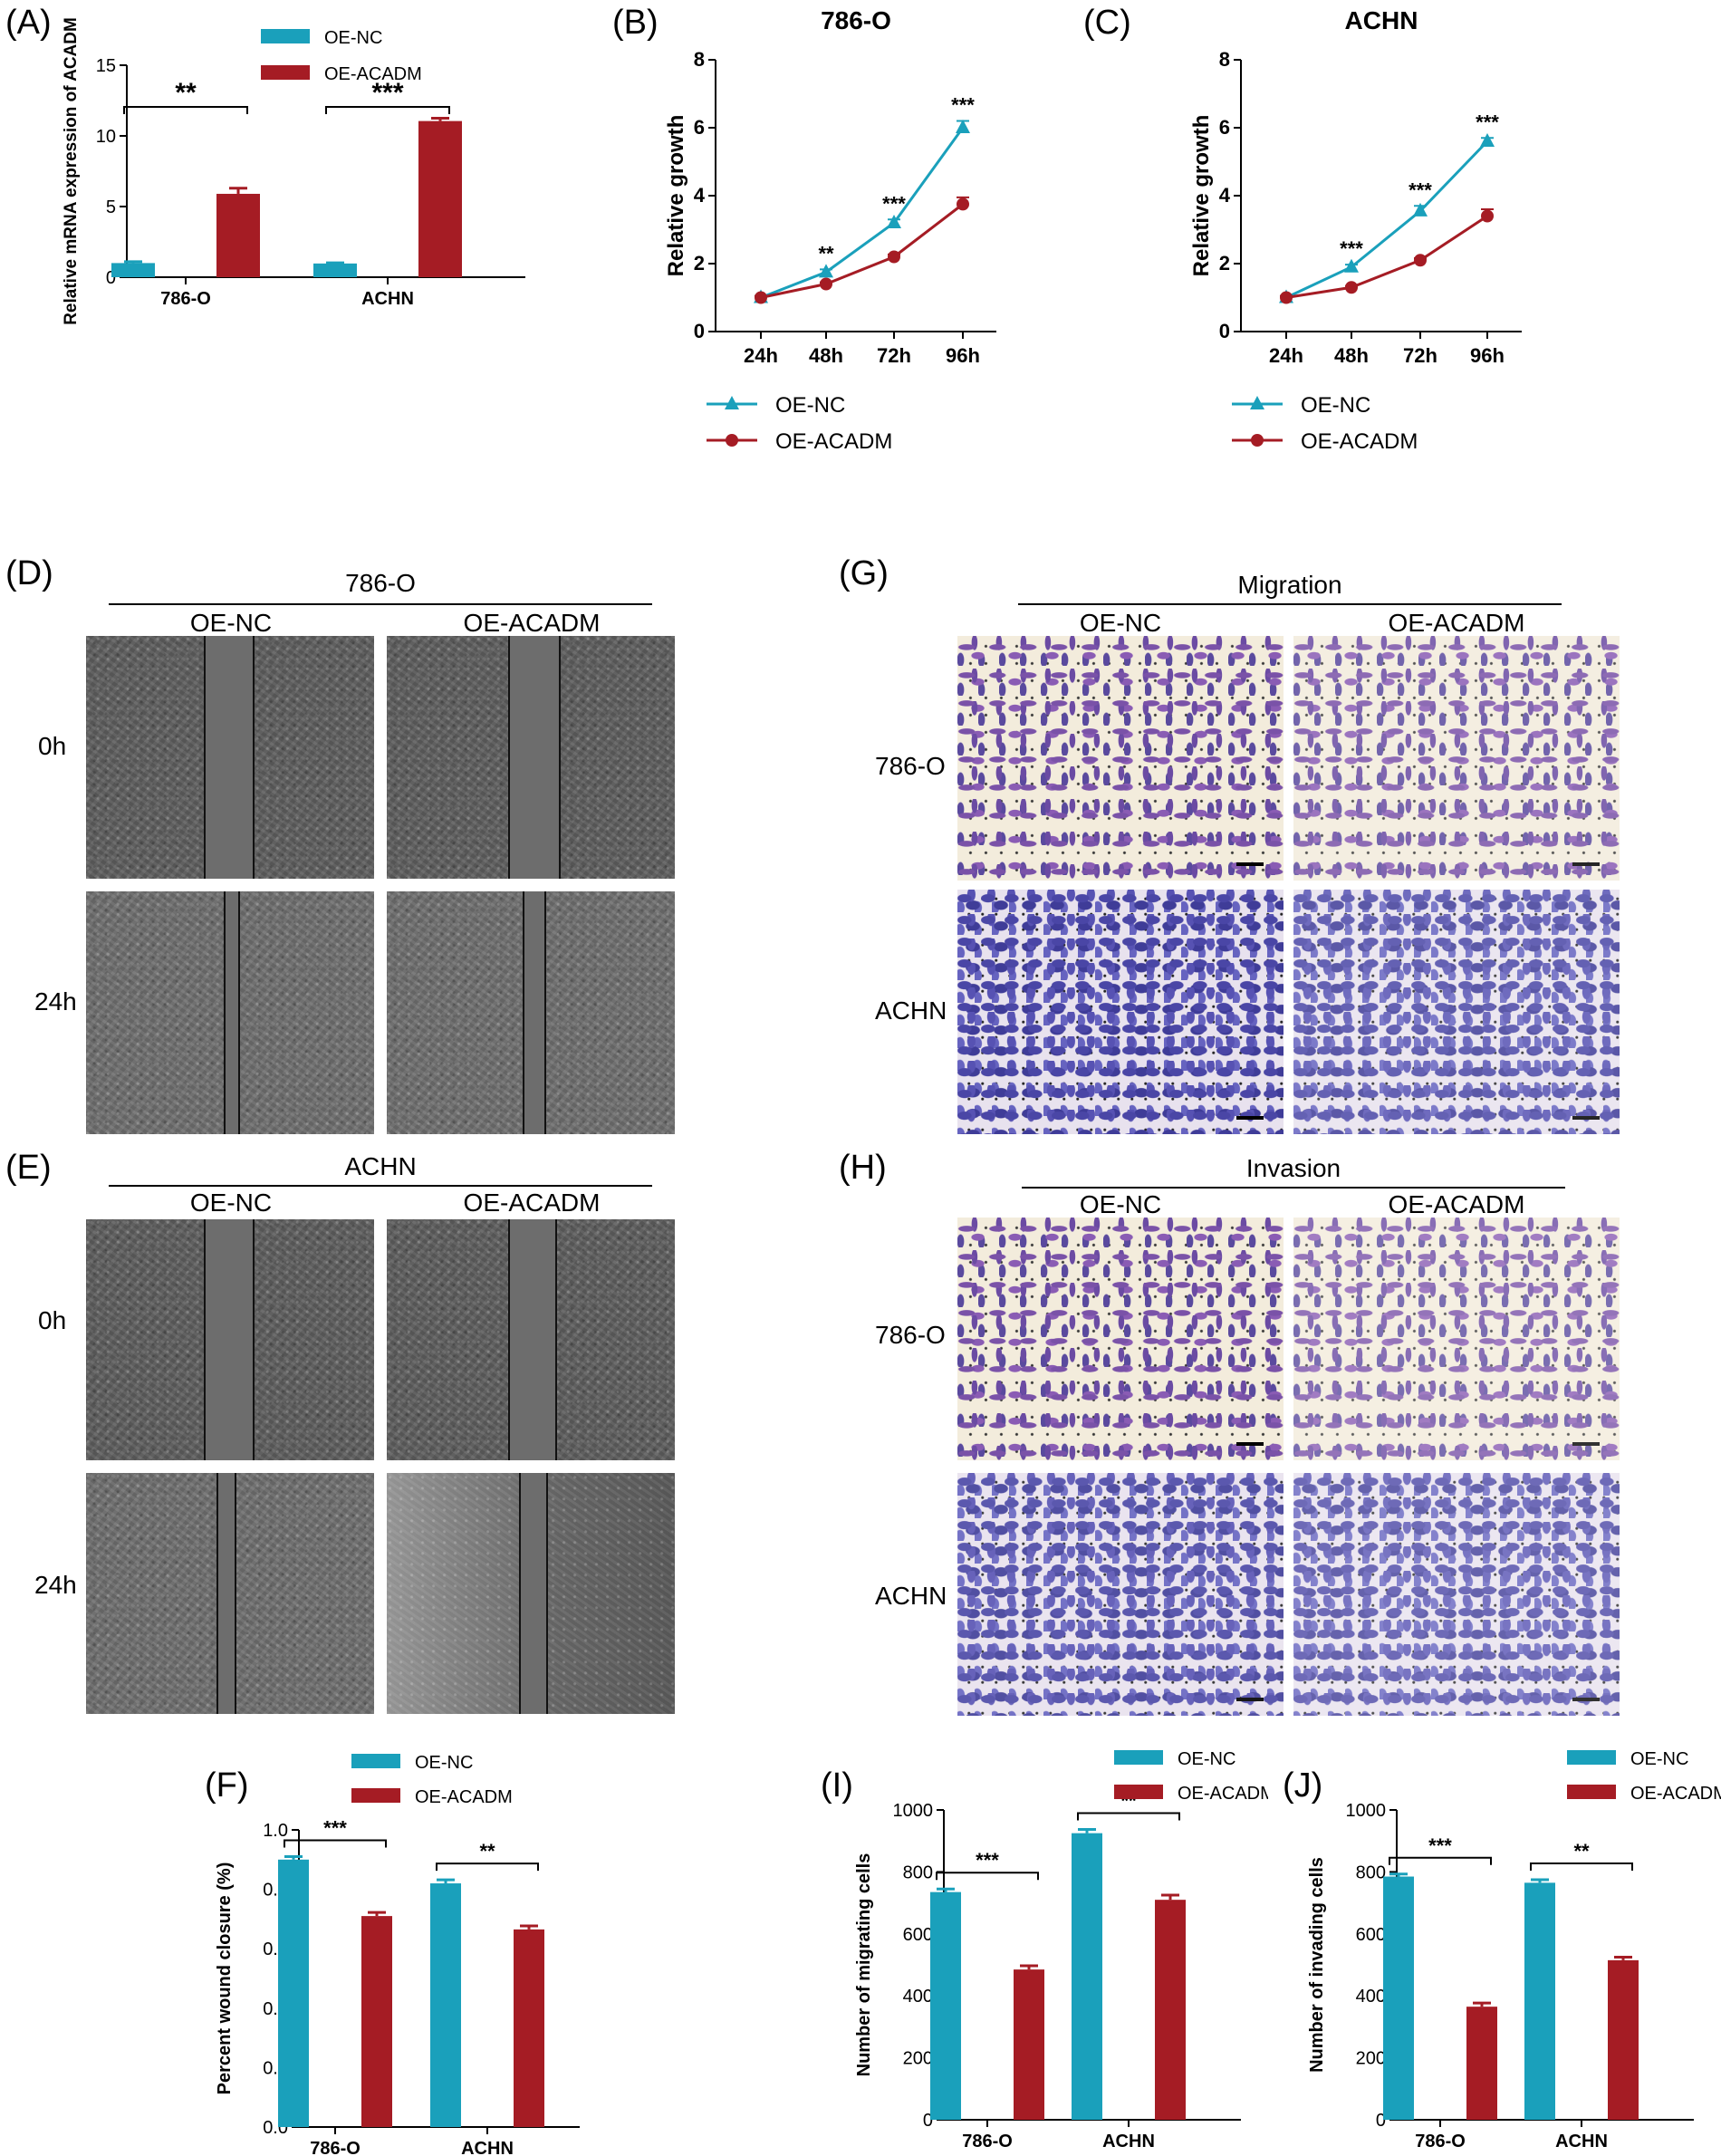  Describe the element at coordinates (380, 1166) in the screenshot. I see `panel-e-group-title: ACHN` at that location.